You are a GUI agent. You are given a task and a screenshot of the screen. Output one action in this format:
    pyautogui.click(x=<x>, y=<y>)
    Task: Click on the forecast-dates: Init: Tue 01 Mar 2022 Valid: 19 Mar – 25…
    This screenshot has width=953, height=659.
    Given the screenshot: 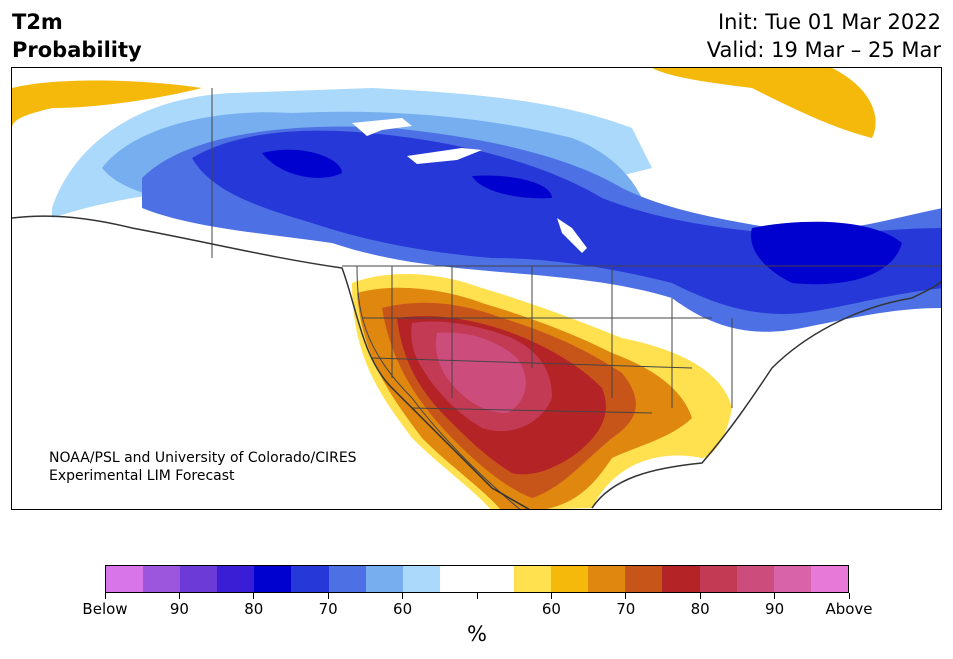 What is the action you would take?
    pyautogui.click(x=824, y=36)
    